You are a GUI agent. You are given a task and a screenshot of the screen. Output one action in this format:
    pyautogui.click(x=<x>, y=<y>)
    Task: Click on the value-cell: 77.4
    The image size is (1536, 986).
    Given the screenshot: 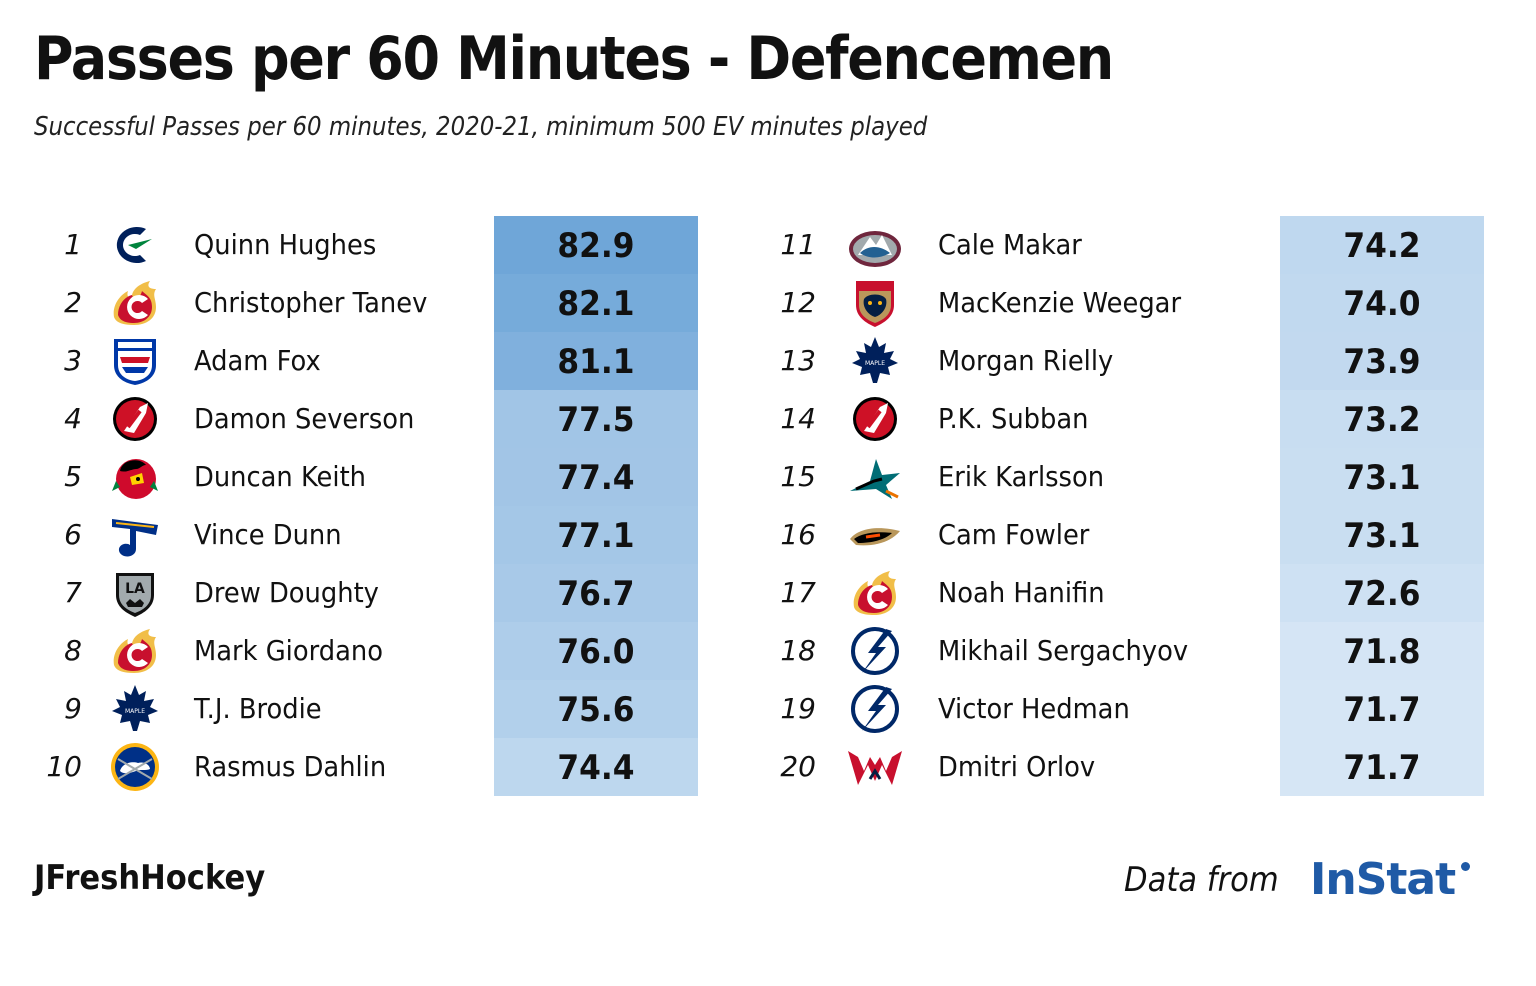 What is the action you would take?
    pyautogui.click(x=596, y=477)
    